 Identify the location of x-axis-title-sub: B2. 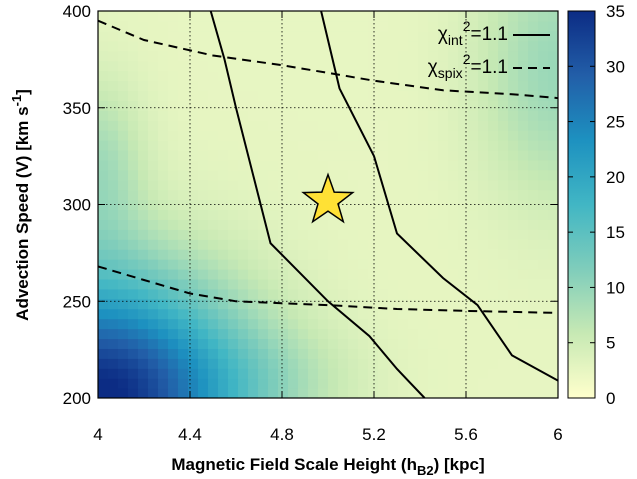
(425, 470).